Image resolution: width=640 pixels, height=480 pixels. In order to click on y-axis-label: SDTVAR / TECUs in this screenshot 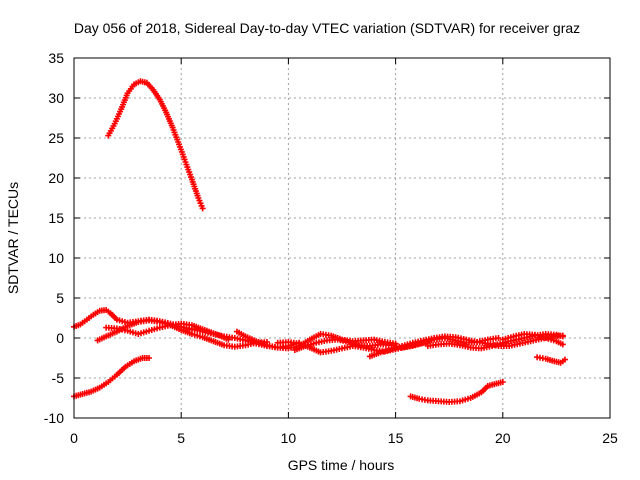, I will do `click(13, 238)`.